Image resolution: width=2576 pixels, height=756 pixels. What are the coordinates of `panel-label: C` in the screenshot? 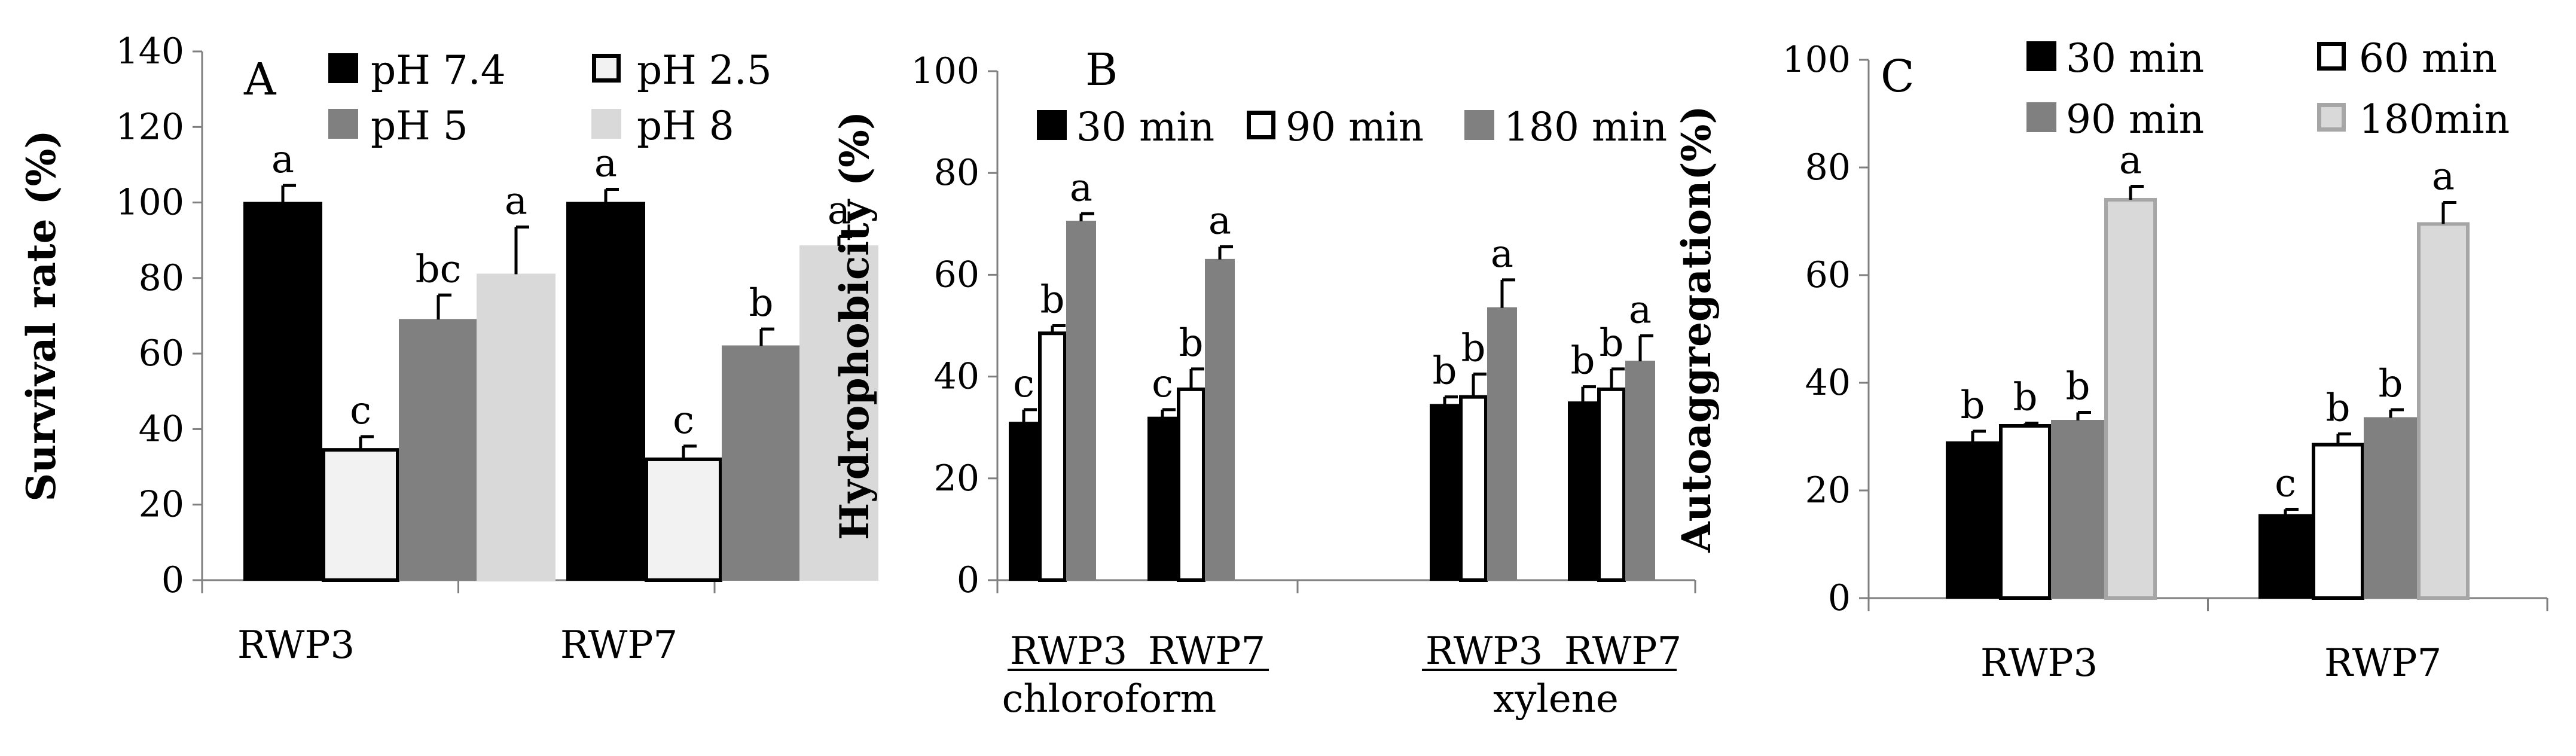 It's located at (1898, 76).